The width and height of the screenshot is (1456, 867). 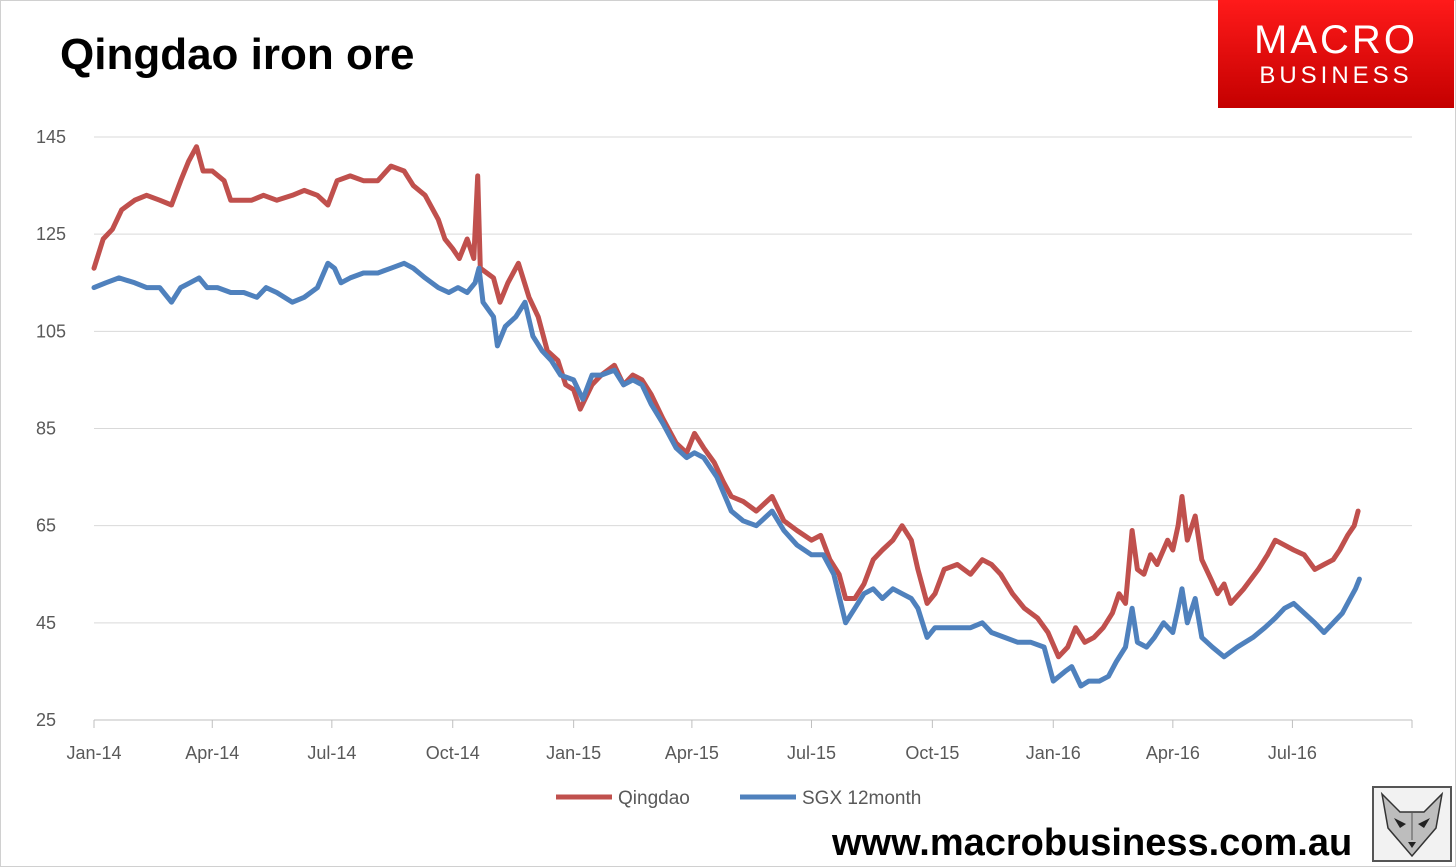 I want to click on x-tick-label: Jul-14, so click(x=331, y=753).